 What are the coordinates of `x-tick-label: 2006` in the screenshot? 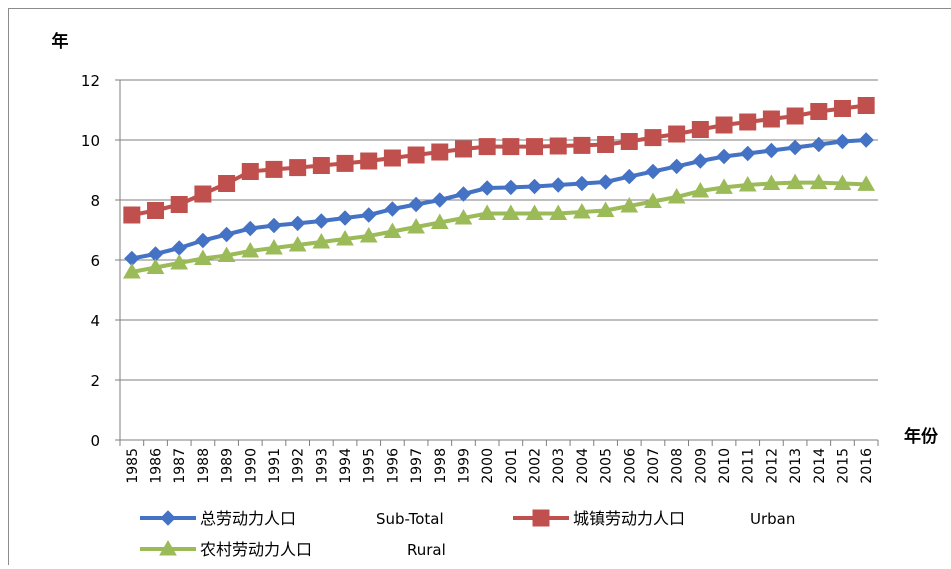 It's located at (630, 466).